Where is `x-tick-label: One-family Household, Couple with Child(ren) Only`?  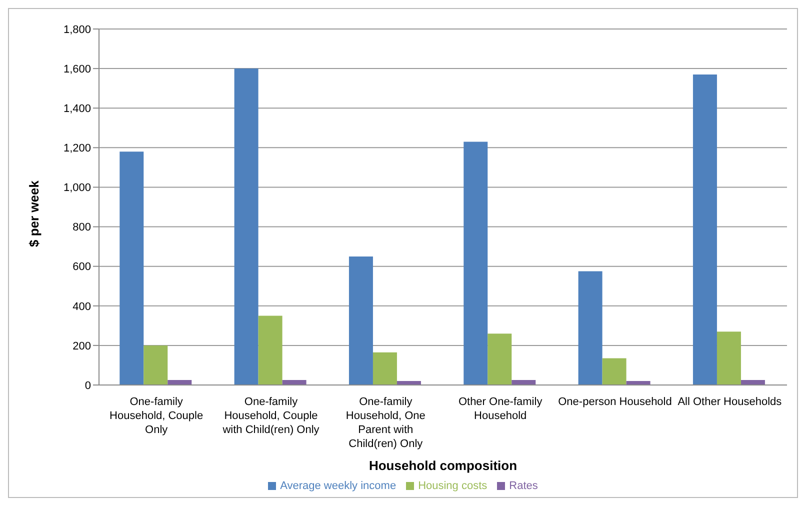
x-tick-label: One-family Household, Couple with Child(ren) Only is located at coordinates (271, 416).